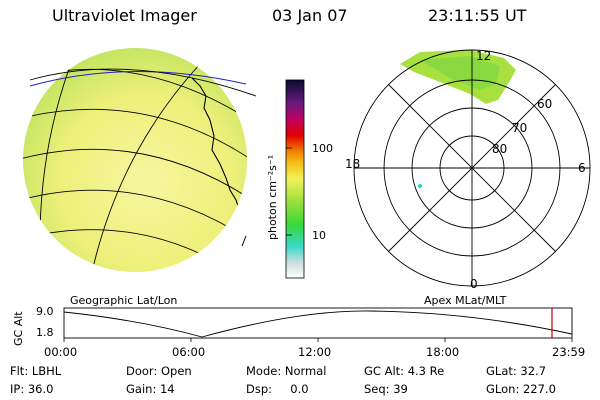 This screenshot has height=400, width=600. Describe the element at coordinates (483, 56) in the screenshot. I see `mlt-label-12: 12` at that location.